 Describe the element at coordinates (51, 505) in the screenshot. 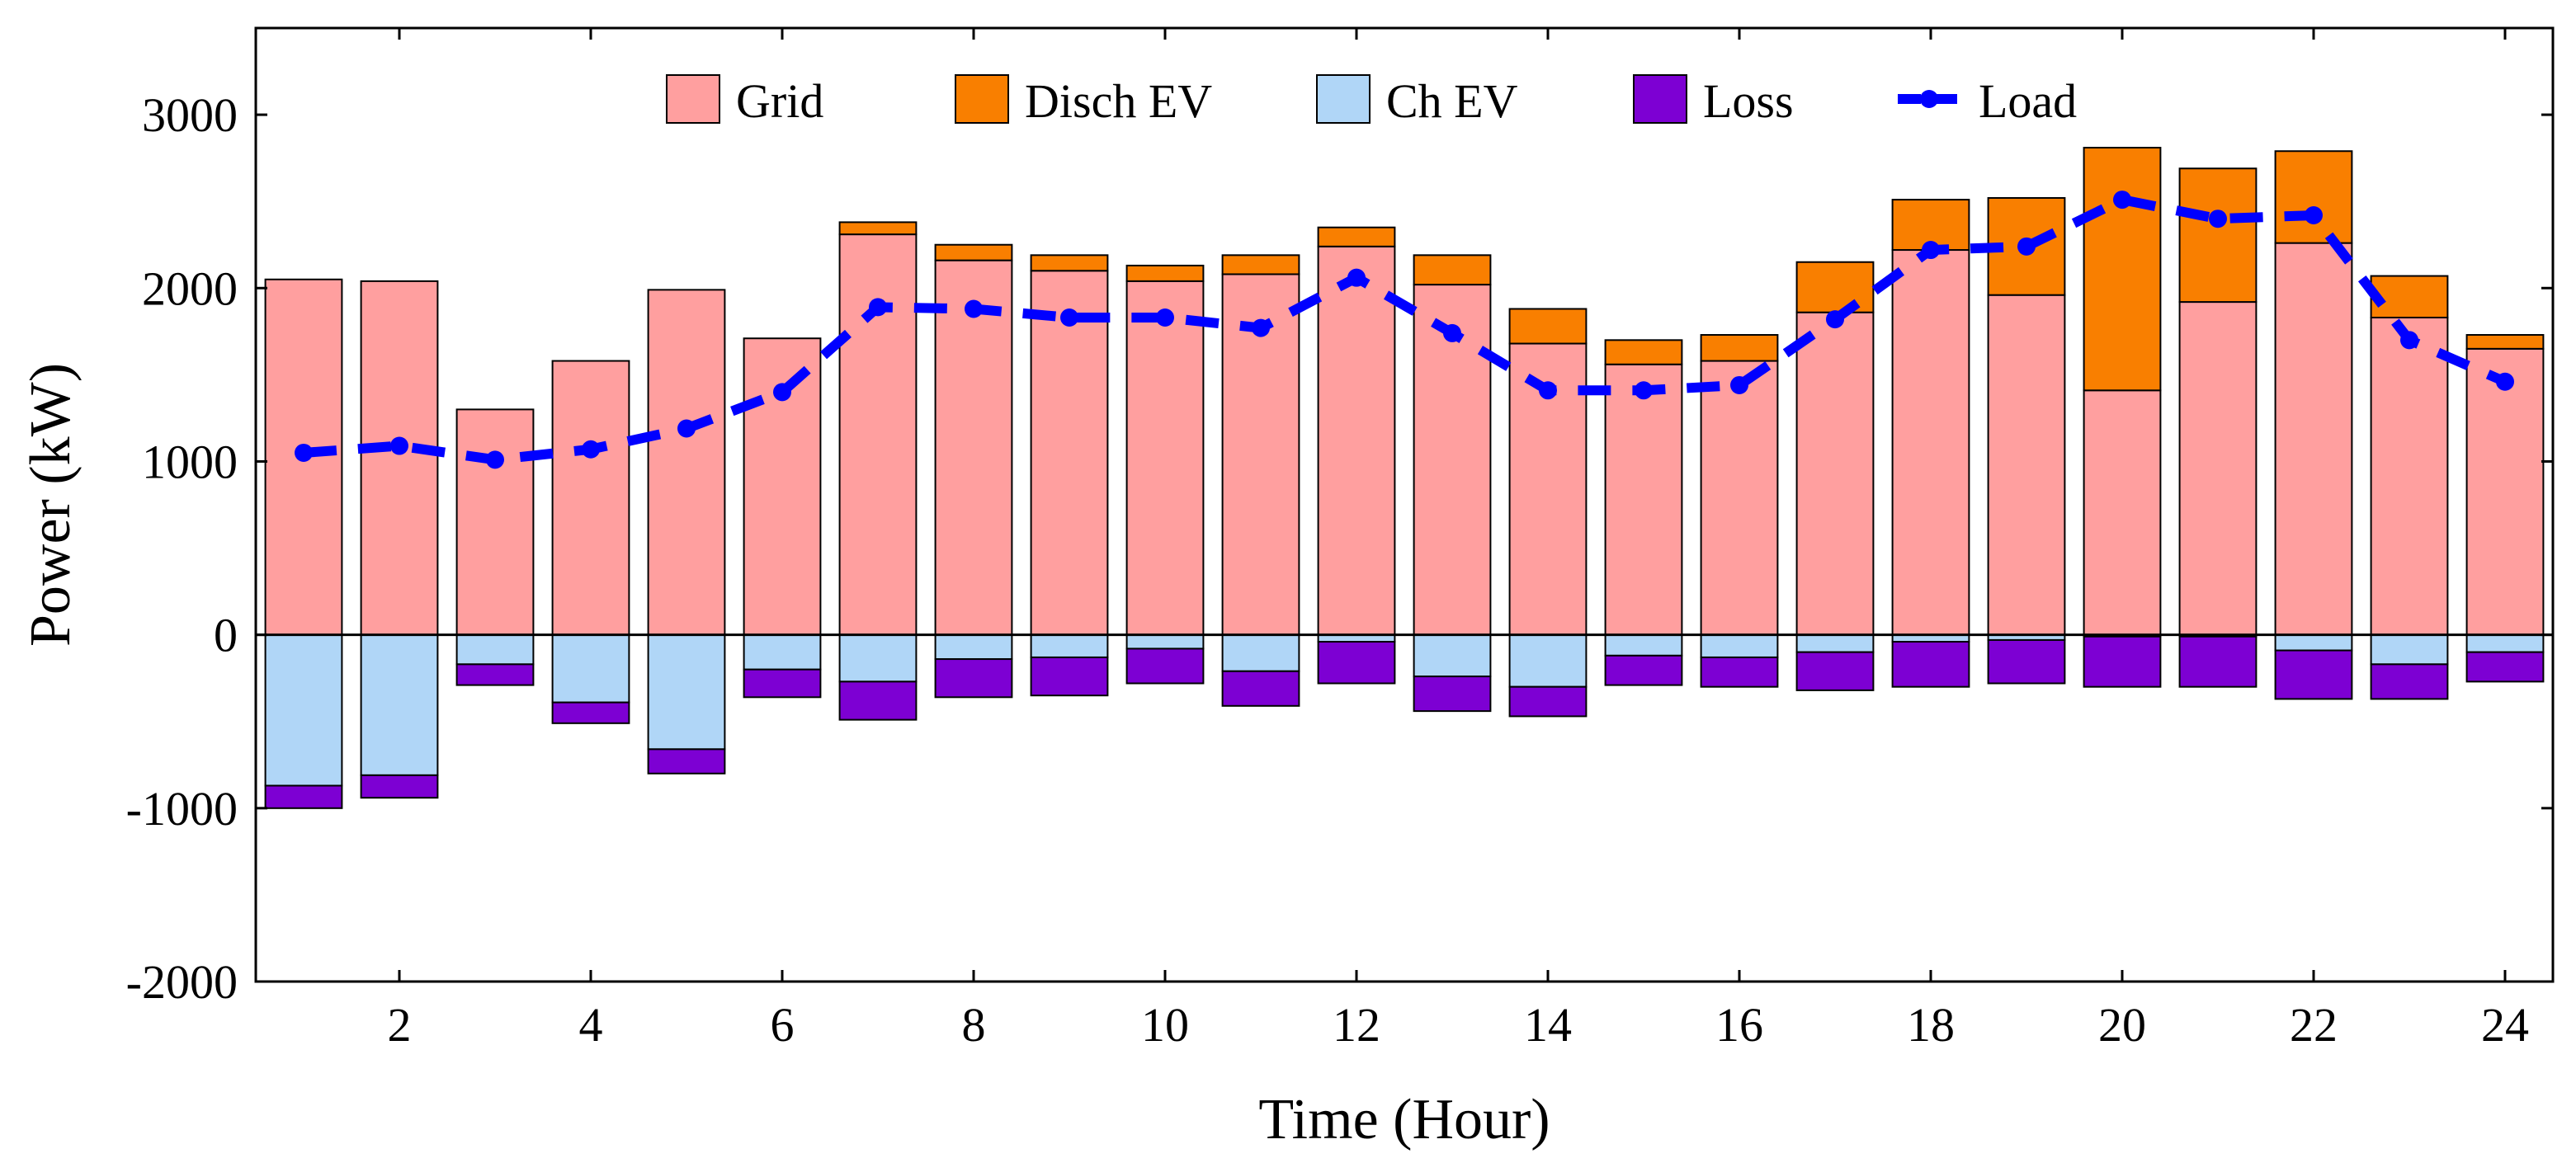

I see `y-axis-title: Power (kW)` at that location.